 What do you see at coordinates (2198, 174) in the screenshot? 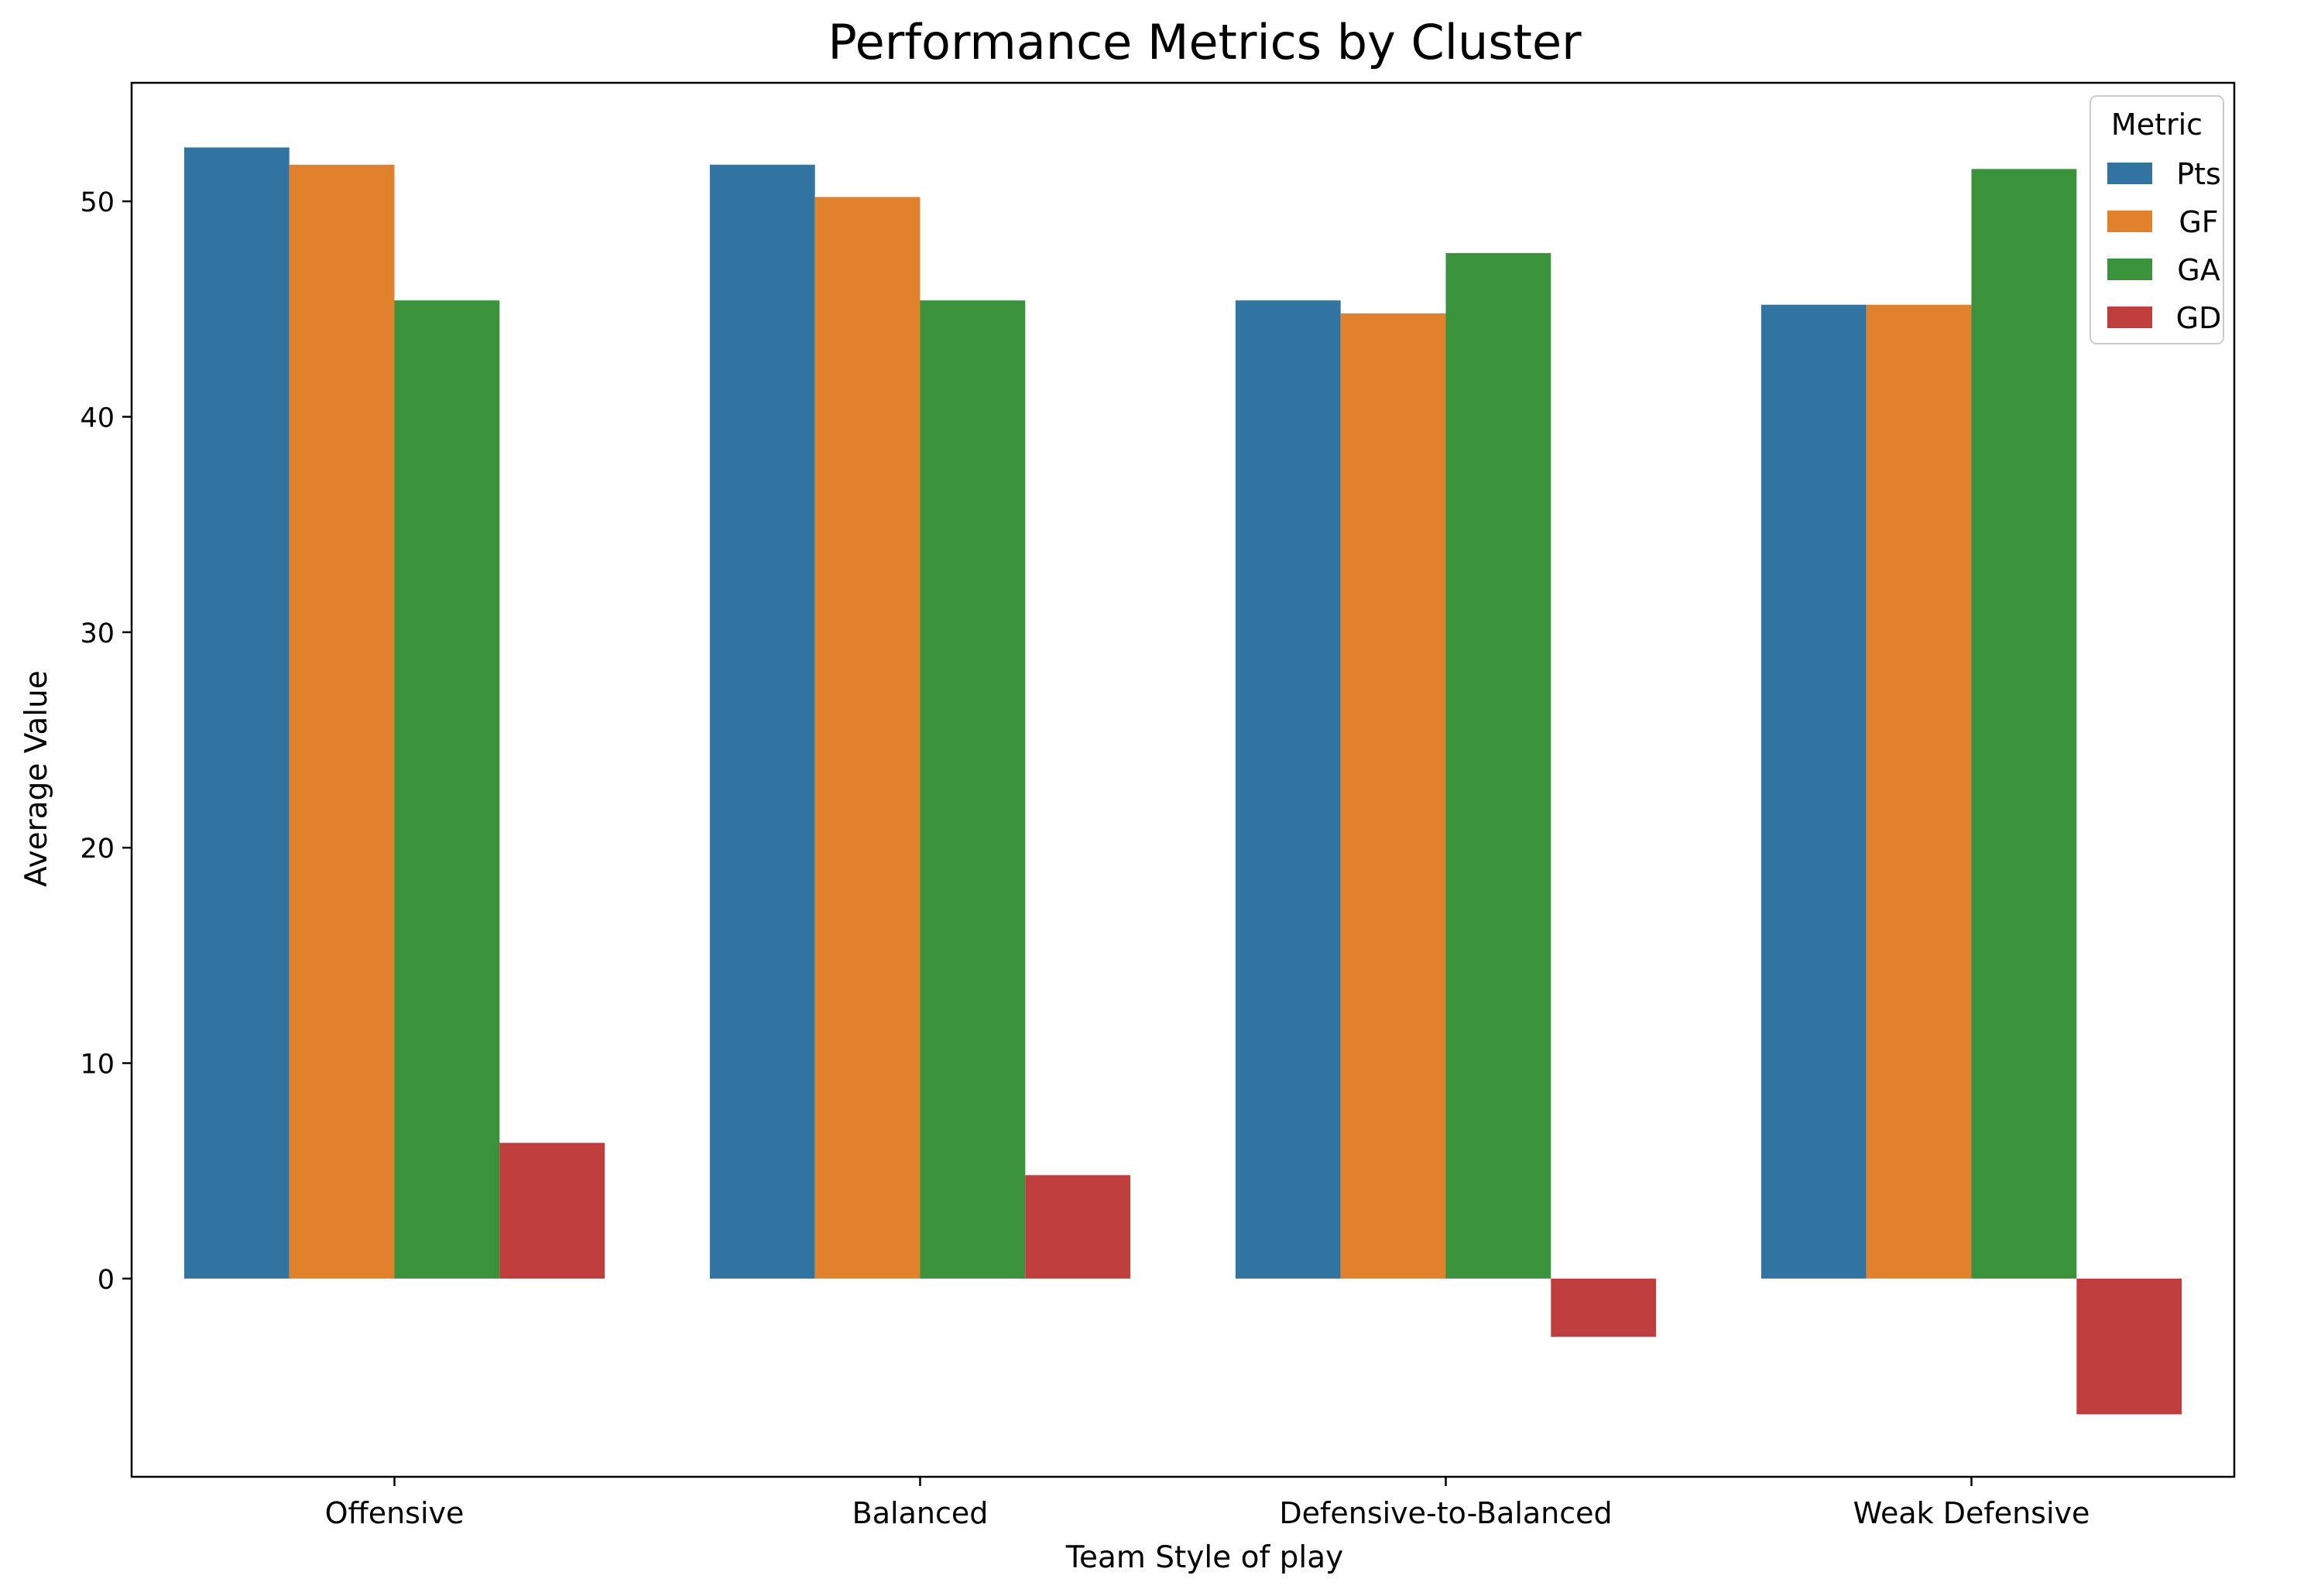
I see `legend-label-pts: Pts` at bounding box center [2198, 174].